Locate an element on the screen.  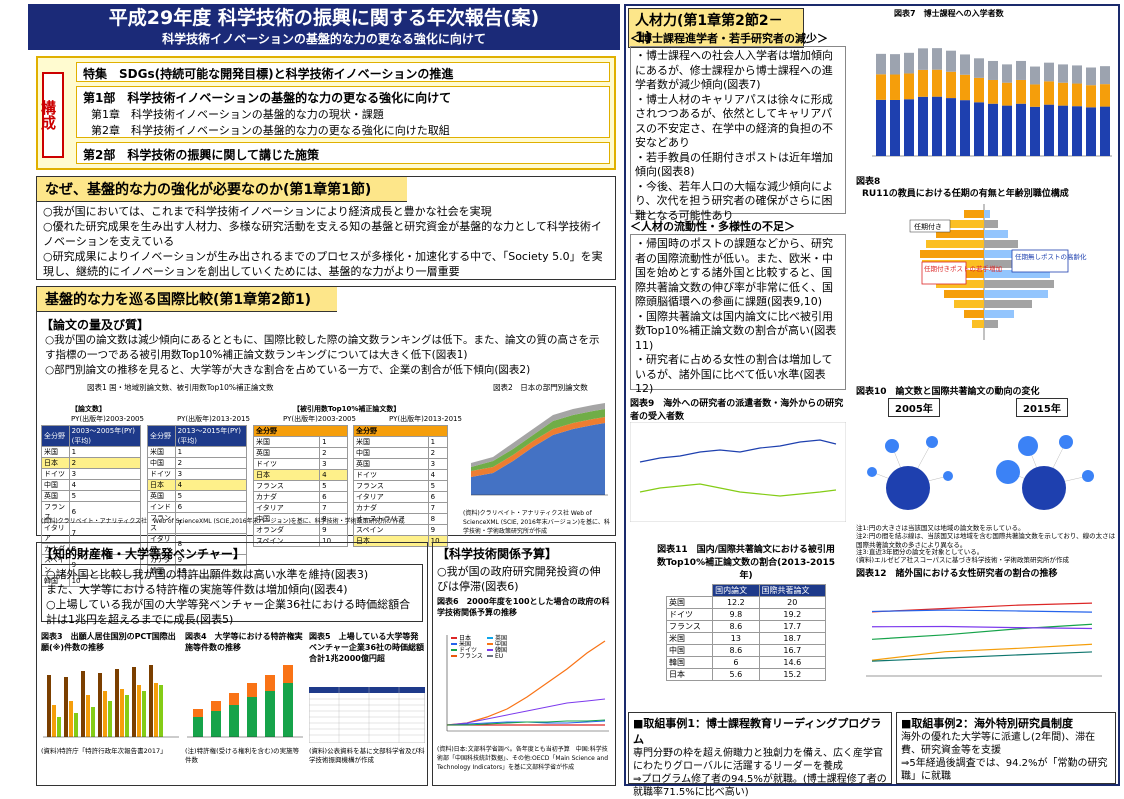
fig10-year-2015: 2015年 is located at coordinates (1042, 407).